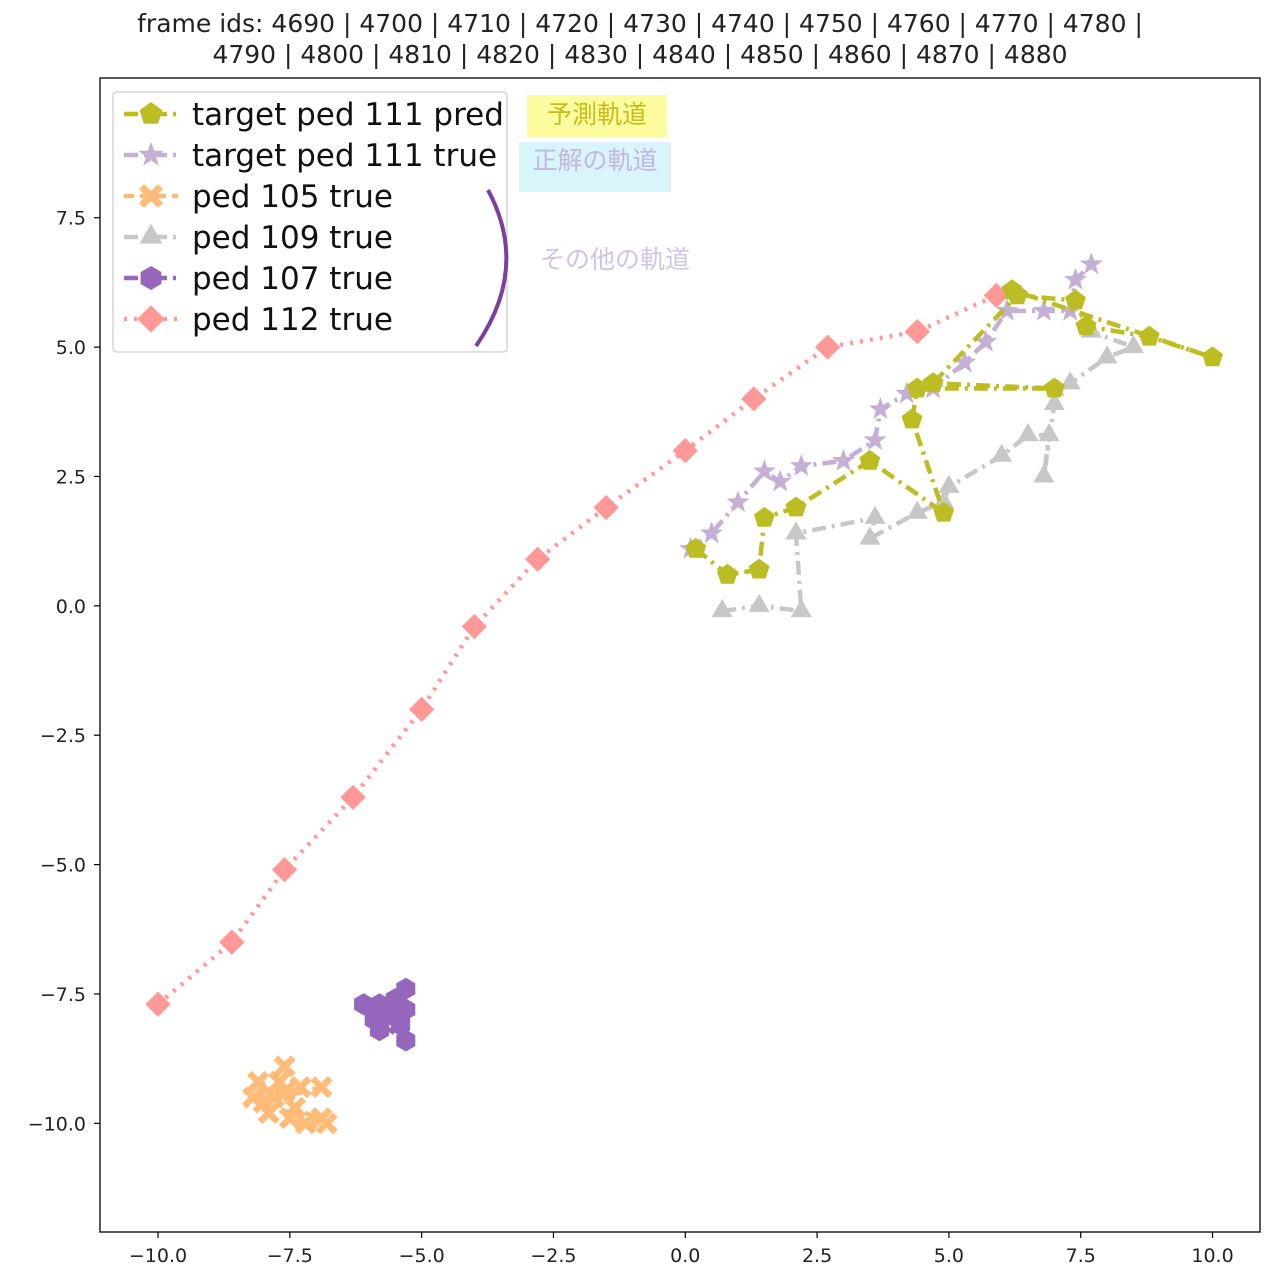  Describe the element at coordinates (553, 1256) in the screenshot. I see `x-tick-label: −2.5` at that location.